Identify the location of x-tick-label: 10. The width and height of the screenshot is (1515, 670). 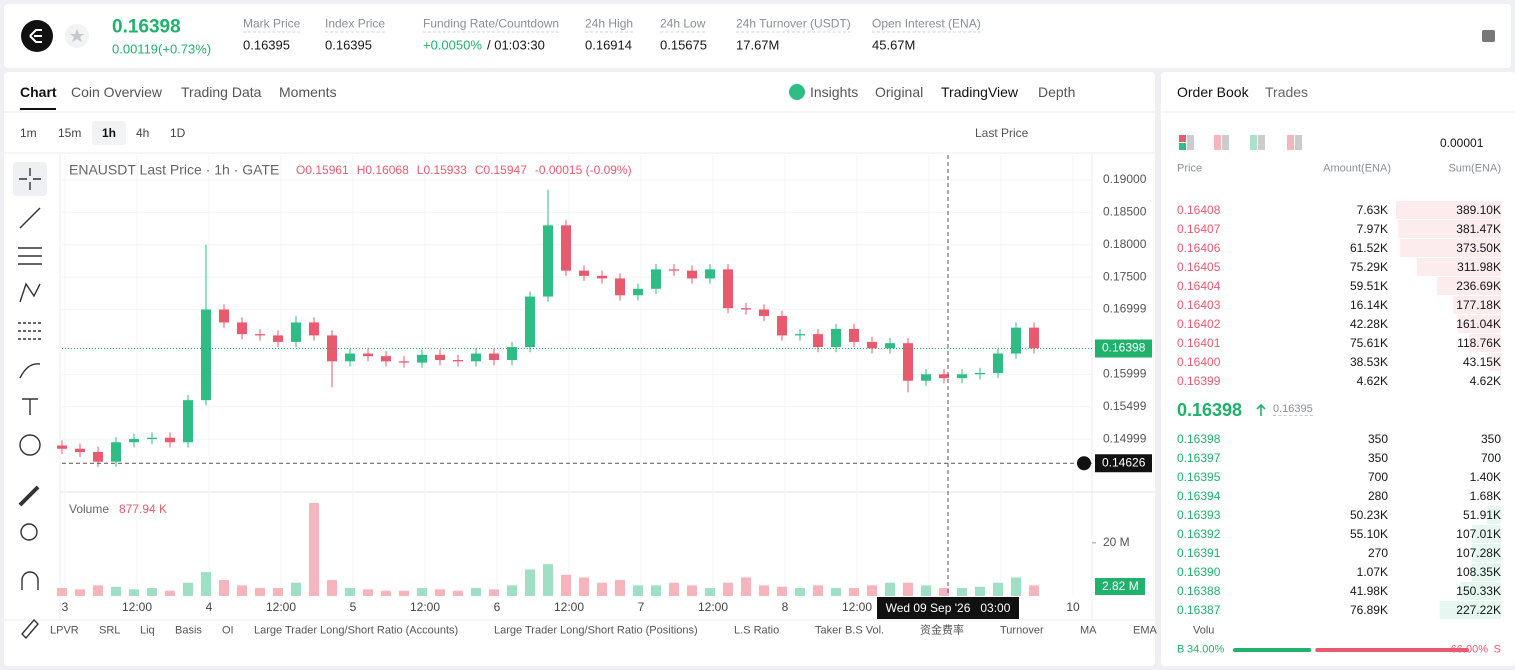
(1073, 607).